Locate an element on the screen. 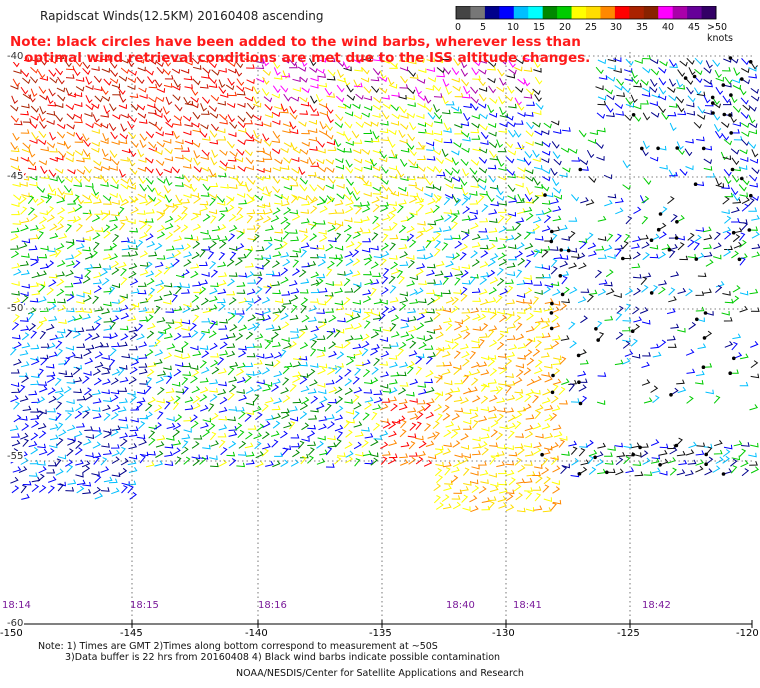 This screenshot has height=688, width=760. time-label: 18:15 is located at coordinates (144, 605).